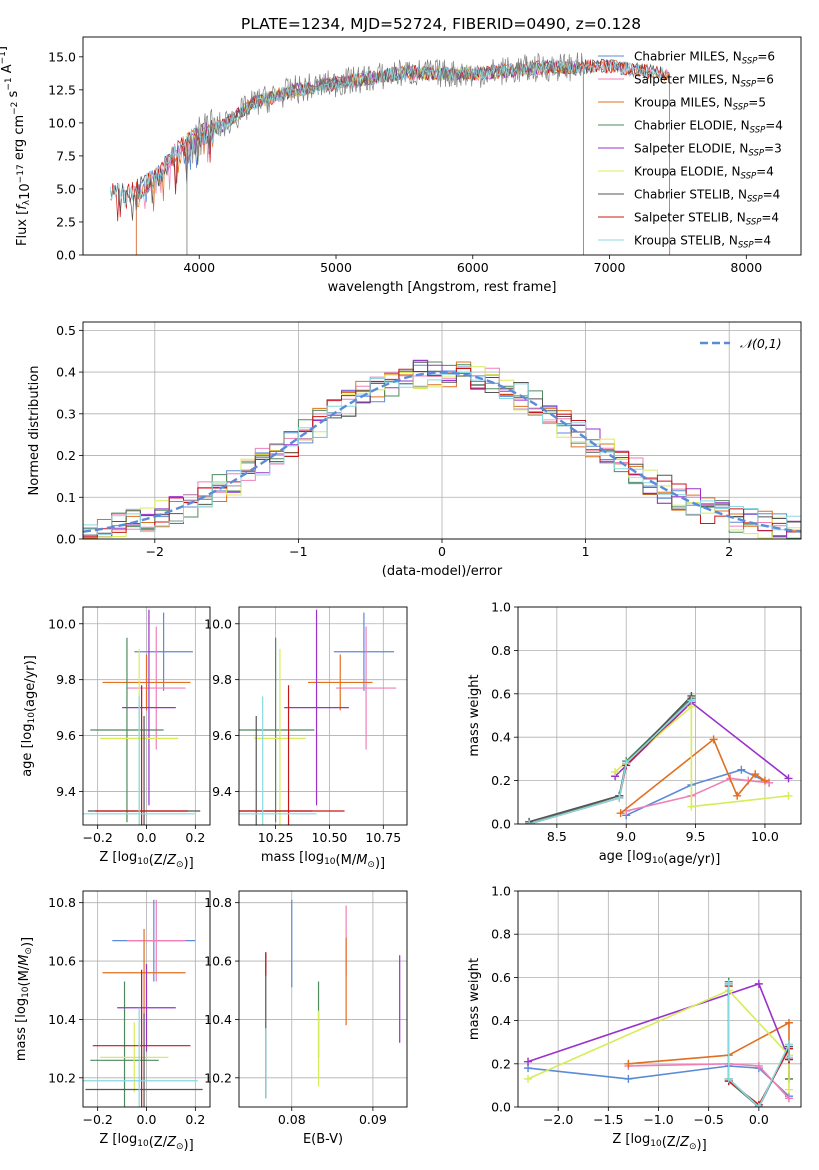 Image resolution: width=819 pixels, height=1170 pixels. What do you see at coordinates (704, 58) in the screenshot?
I see `legend-label: Chabrier MILES, NSSP=6` at bounding box center [704, 58].